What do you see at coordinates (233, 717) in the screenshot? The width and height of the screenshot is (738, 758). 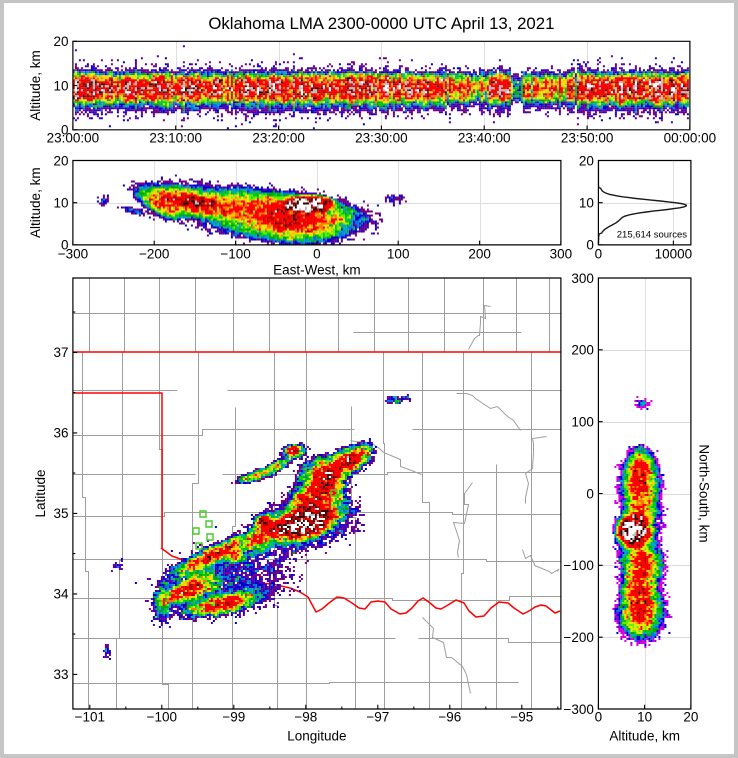 I see `svg-text: −99` at bounding box center [233, 717].